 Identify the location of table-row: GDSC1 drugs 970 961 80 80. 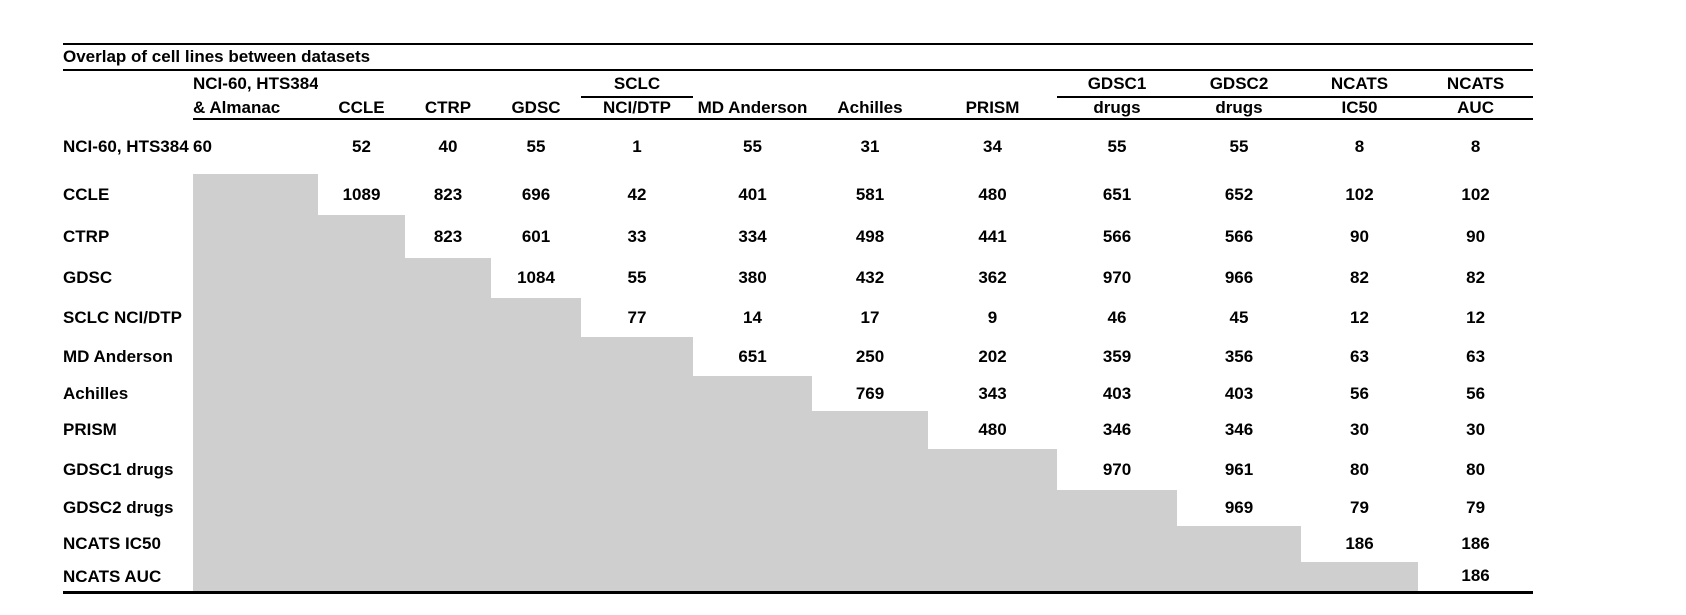
(798, 469).